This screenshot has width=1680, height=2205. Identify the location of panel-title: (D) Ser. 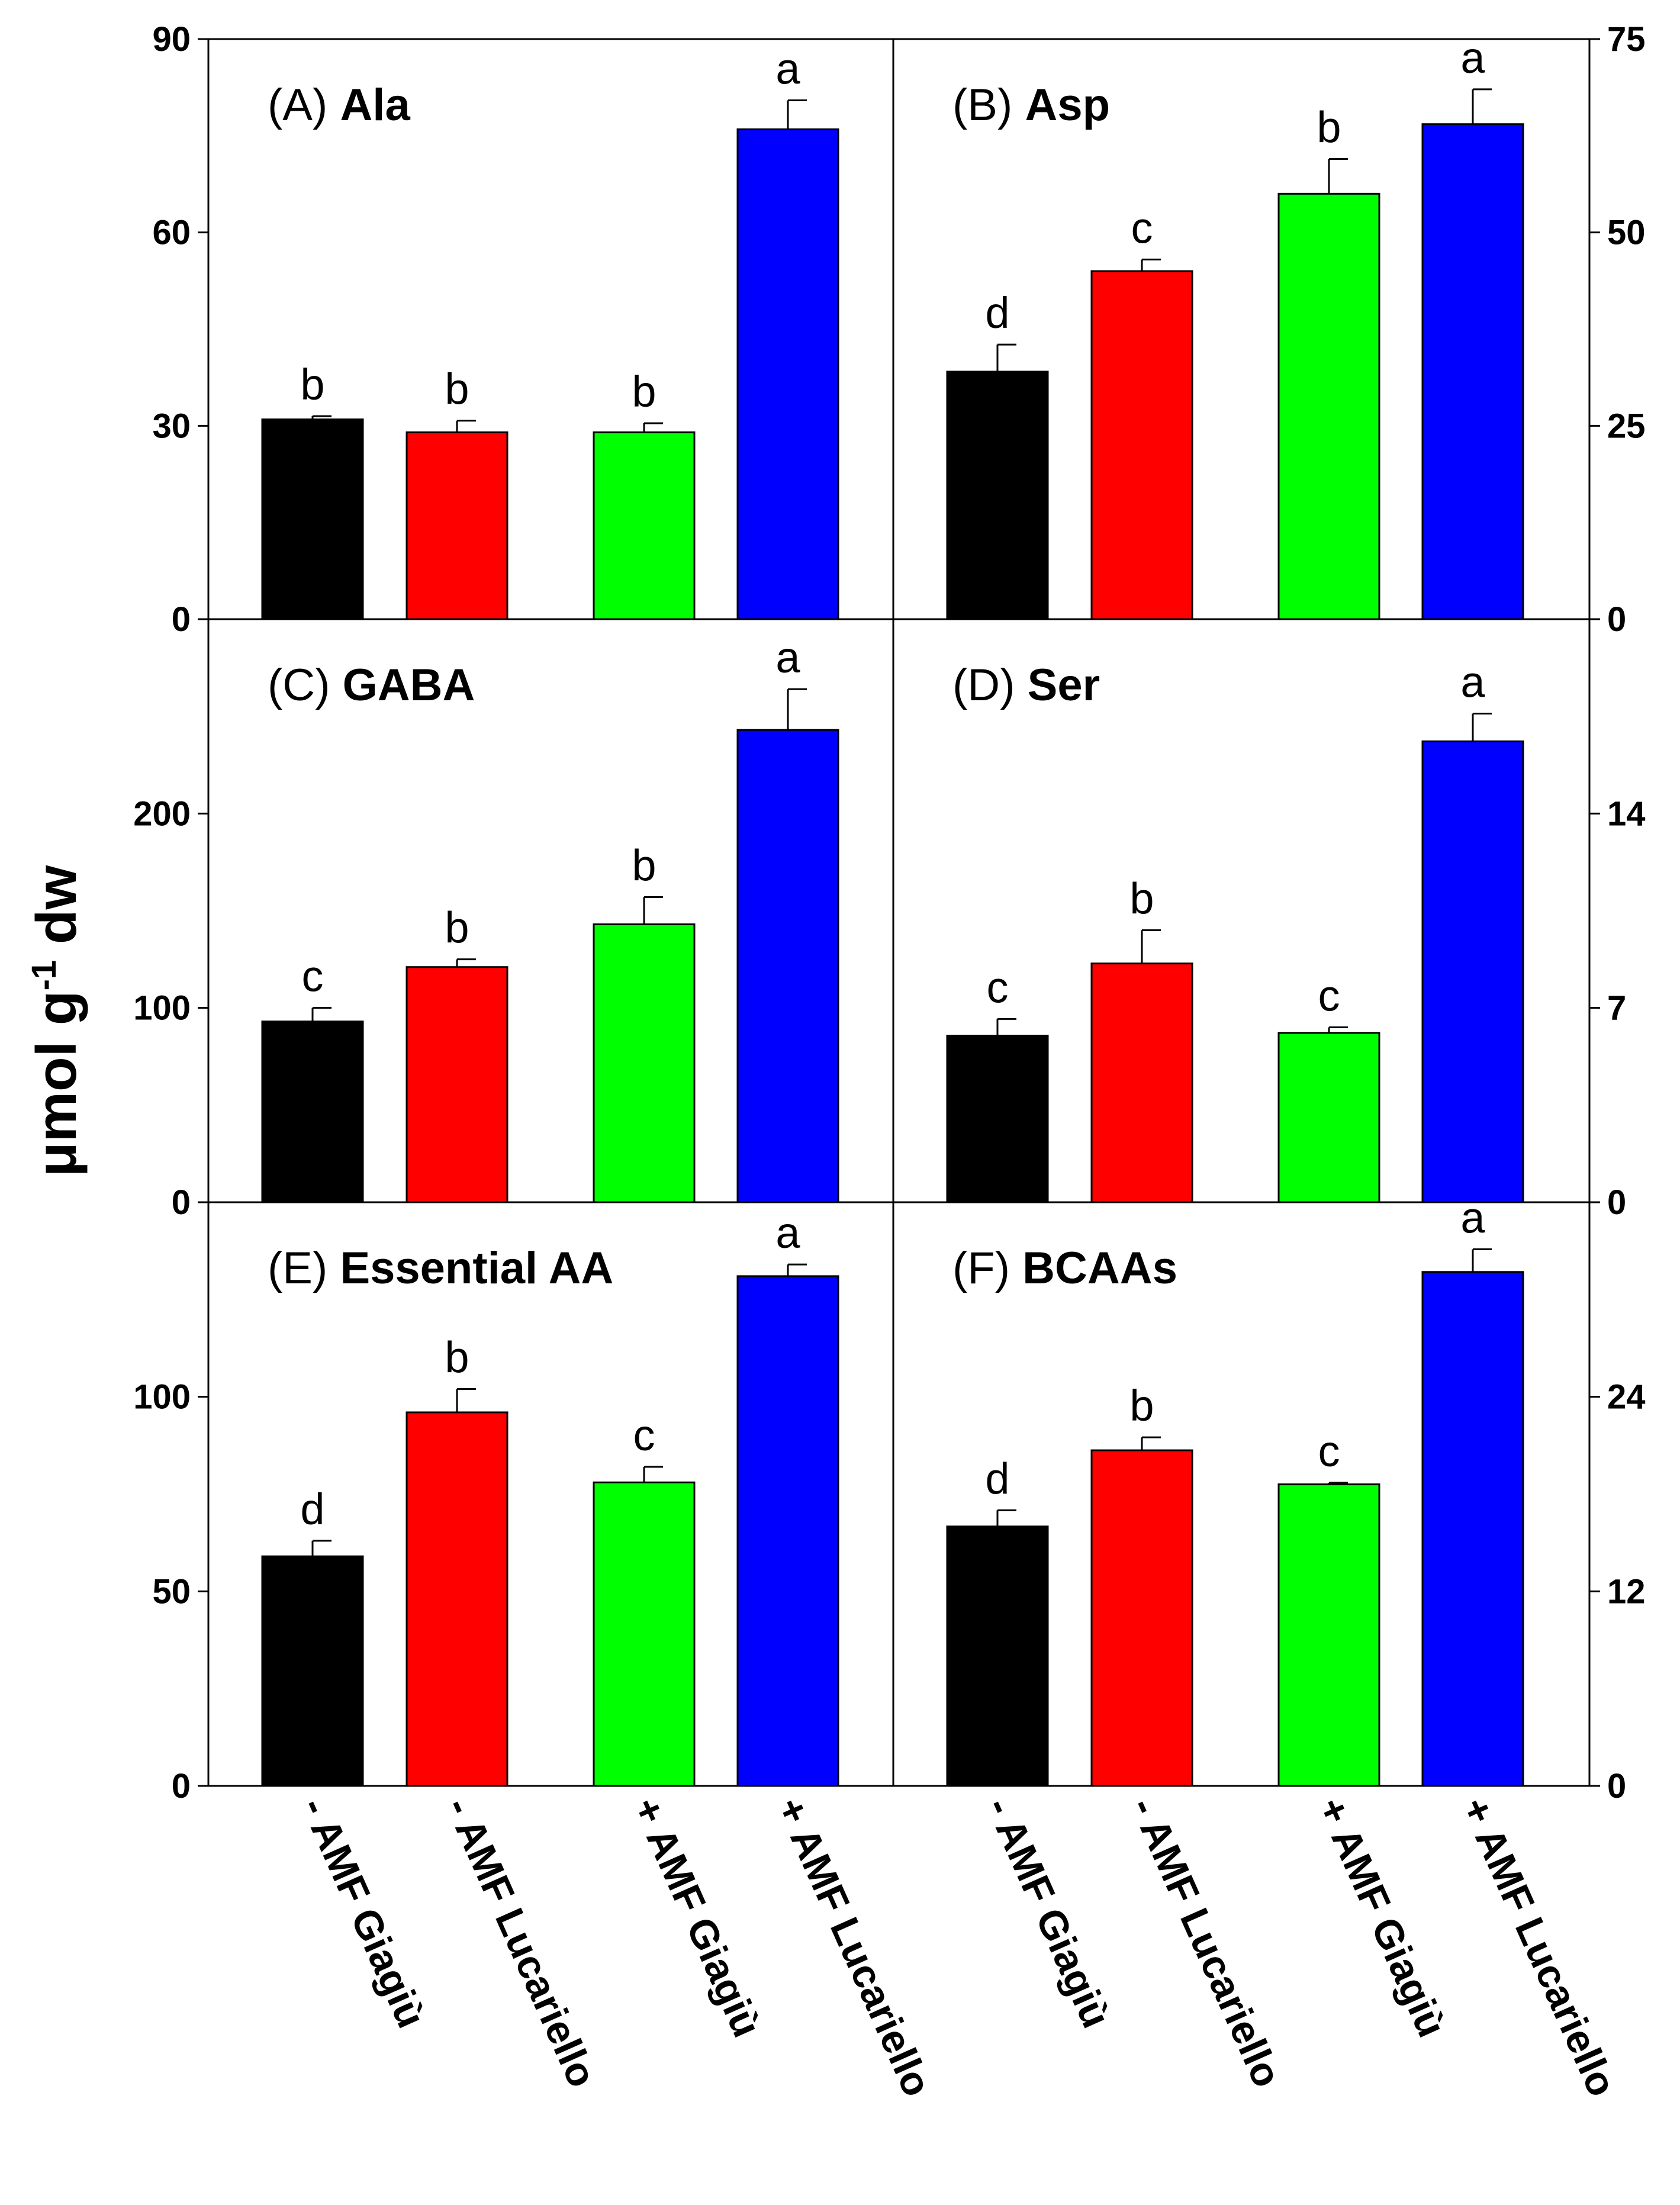
(1026, 685).